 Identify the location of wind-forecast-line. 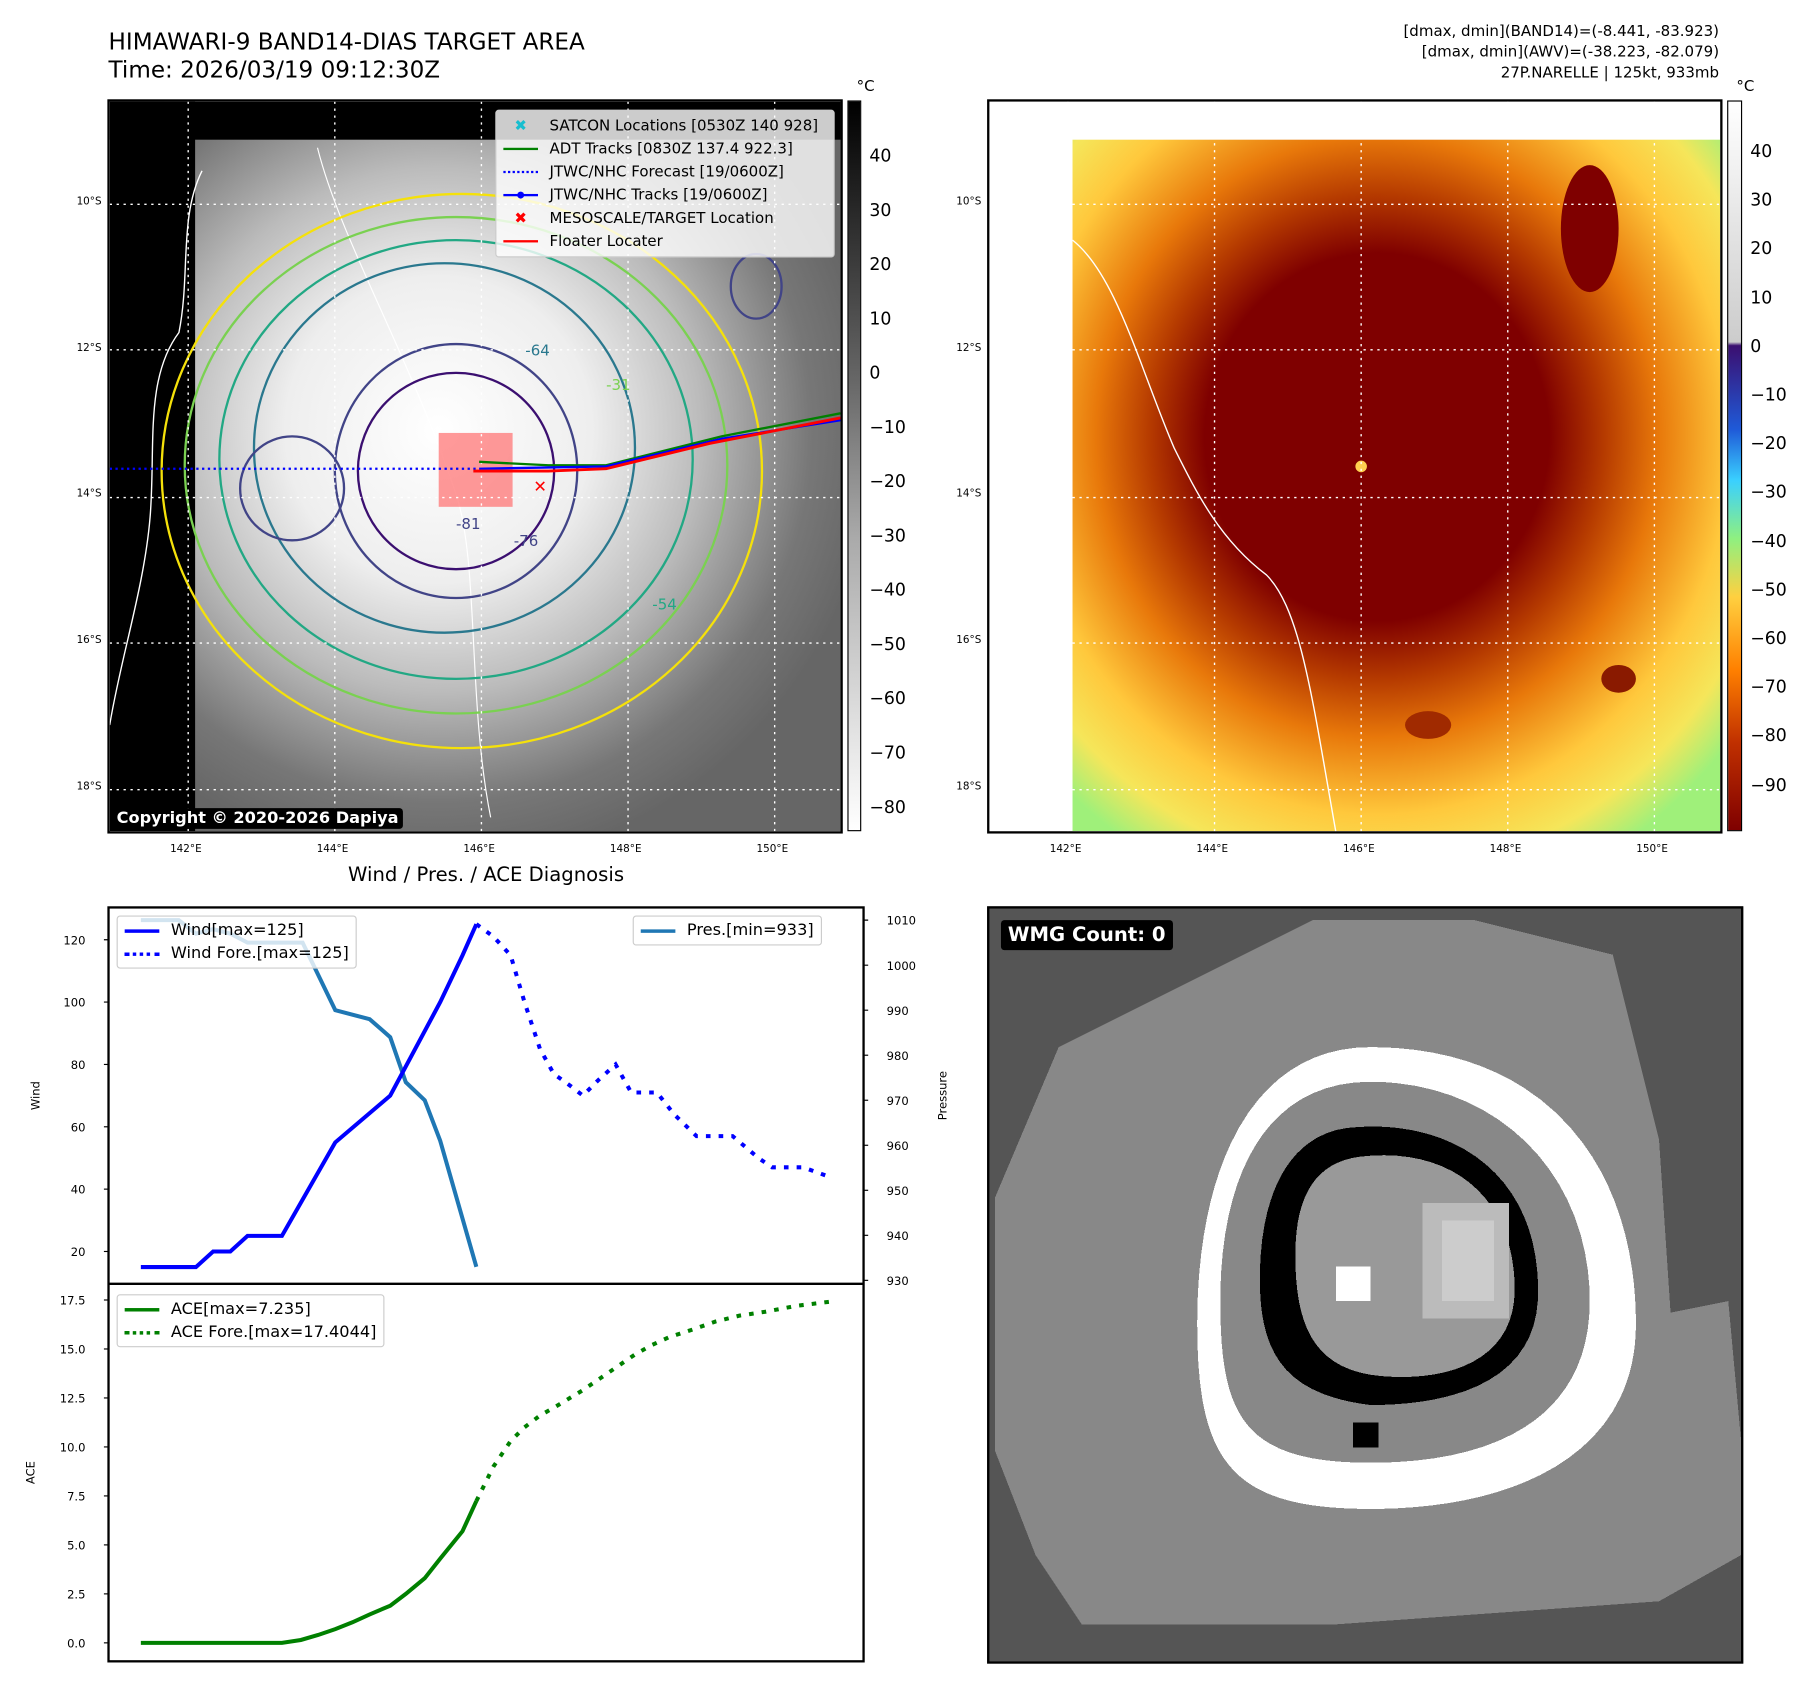
(652, 1050).